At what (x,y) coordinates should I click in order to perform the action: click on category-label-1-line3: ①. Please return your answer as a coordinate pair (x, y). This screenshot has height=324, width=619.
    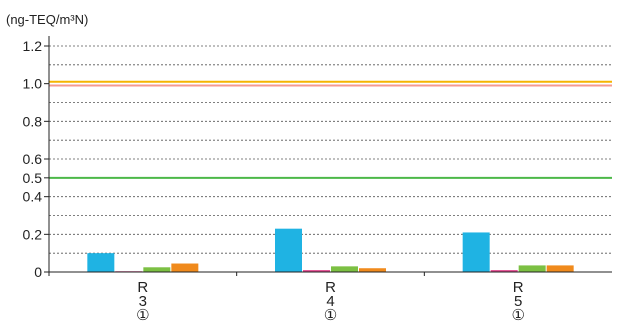
    Looking at the image, I should click on (330, 315).